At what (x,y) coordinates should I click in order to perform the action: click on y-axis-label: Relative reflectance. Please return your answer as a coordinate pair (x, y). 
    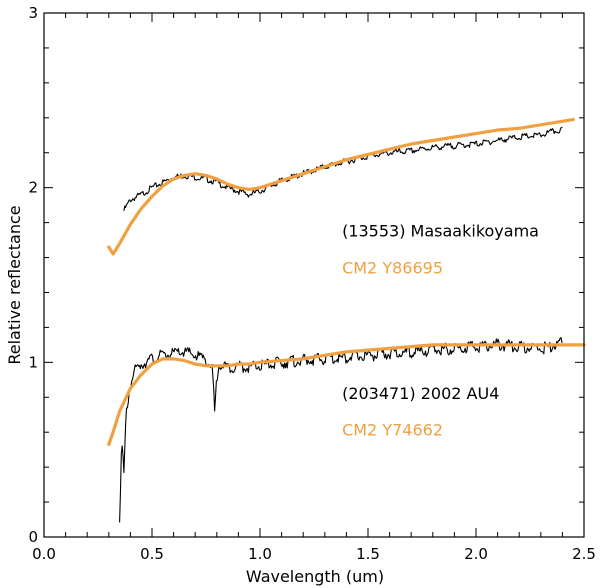
    Looking at the image, I should click on (14, 284).